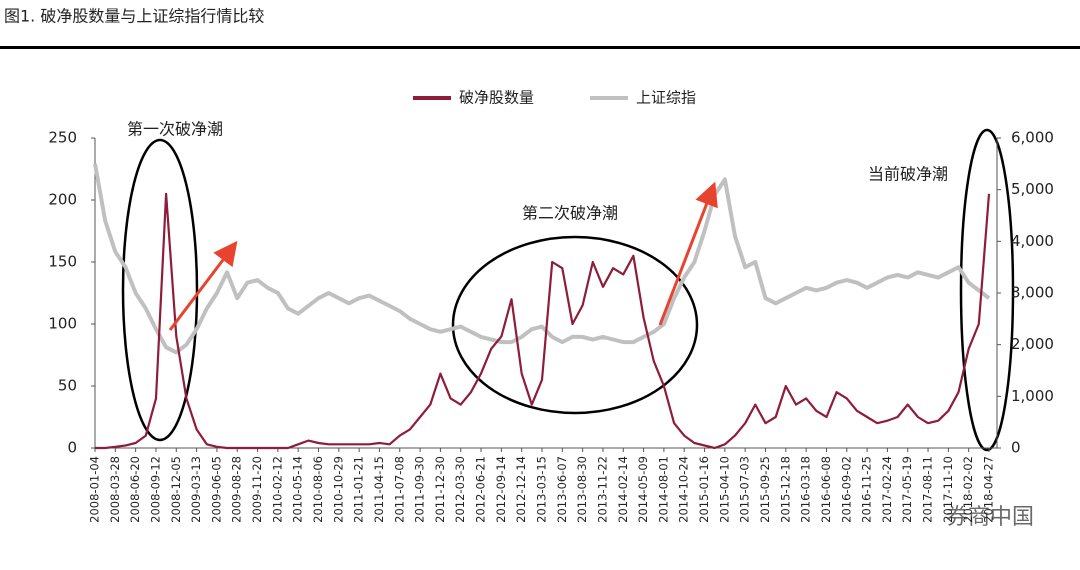  Describe the element at coordinates (887, 489) in the screenshot. I see `x-tick-label: 2017-02-24` at that location.